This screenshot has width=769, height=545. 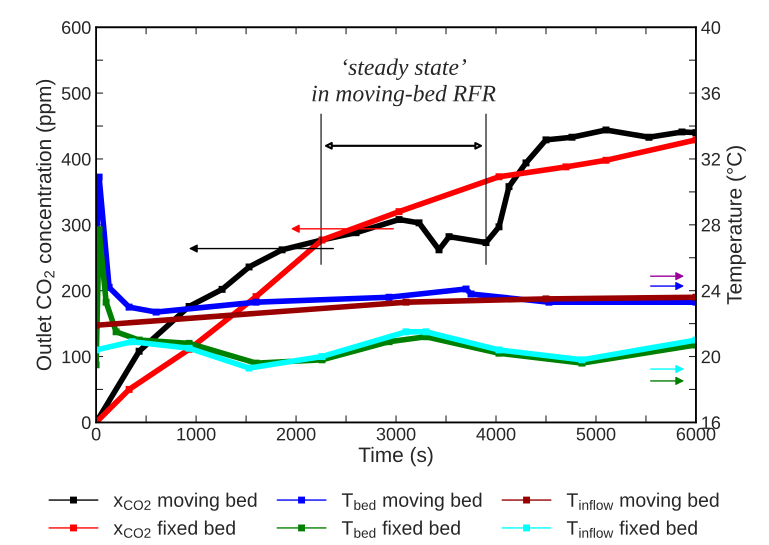 What do you see at coordinates (76, 225) in the screenshot?
I see `y-tick-label: 300` at bounding box center [76, 225].